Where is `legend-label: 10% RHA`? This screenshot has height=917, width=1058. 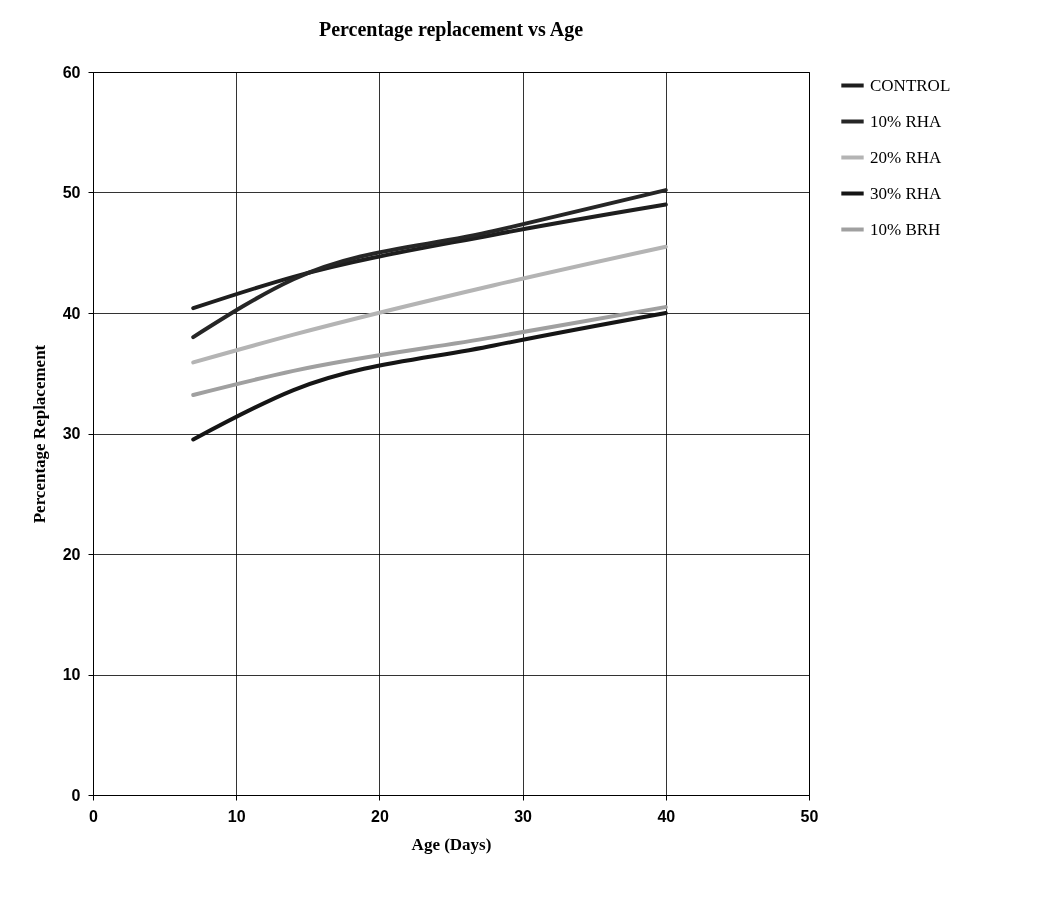 legend-label: 10% RHA is located at coordinates (906, 121).